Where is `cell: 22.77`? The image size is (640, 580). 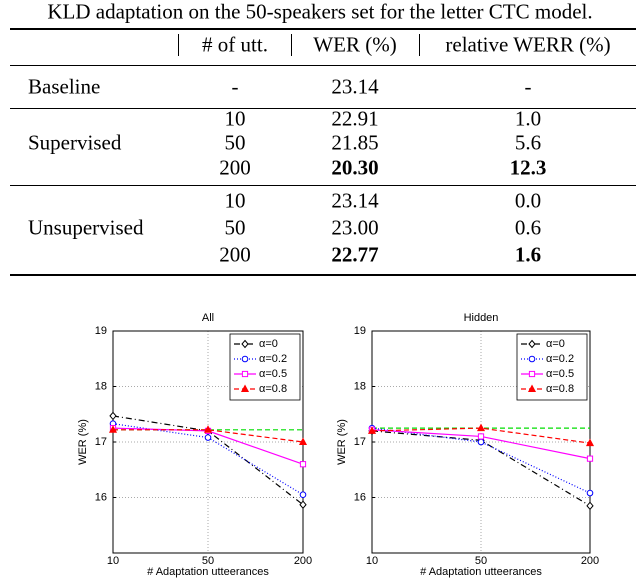 cell: 22.77 is located at coordinates (355, 254).